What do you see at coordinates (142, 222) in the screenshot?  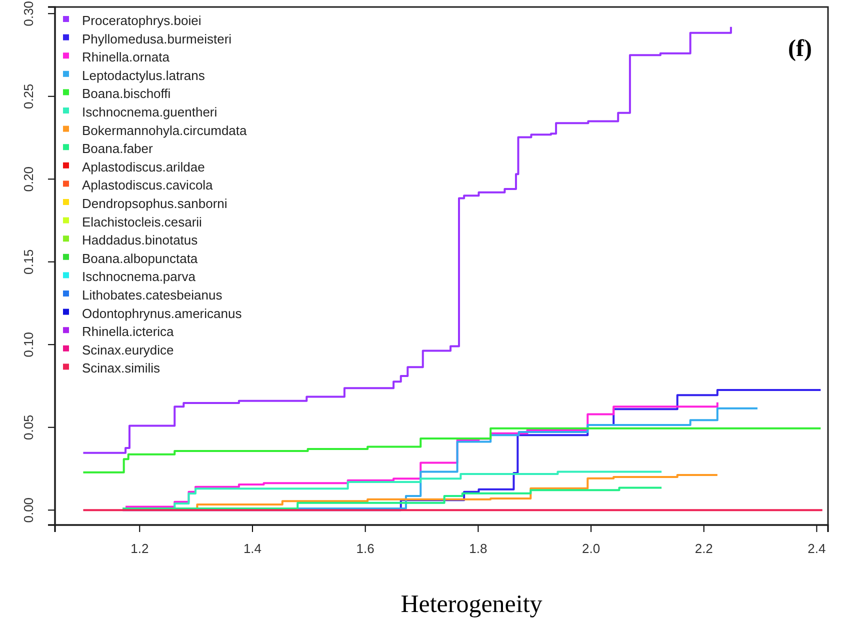 I see `legend-label: Elachistocleis.cesarii` at bounding box center [142, 222].